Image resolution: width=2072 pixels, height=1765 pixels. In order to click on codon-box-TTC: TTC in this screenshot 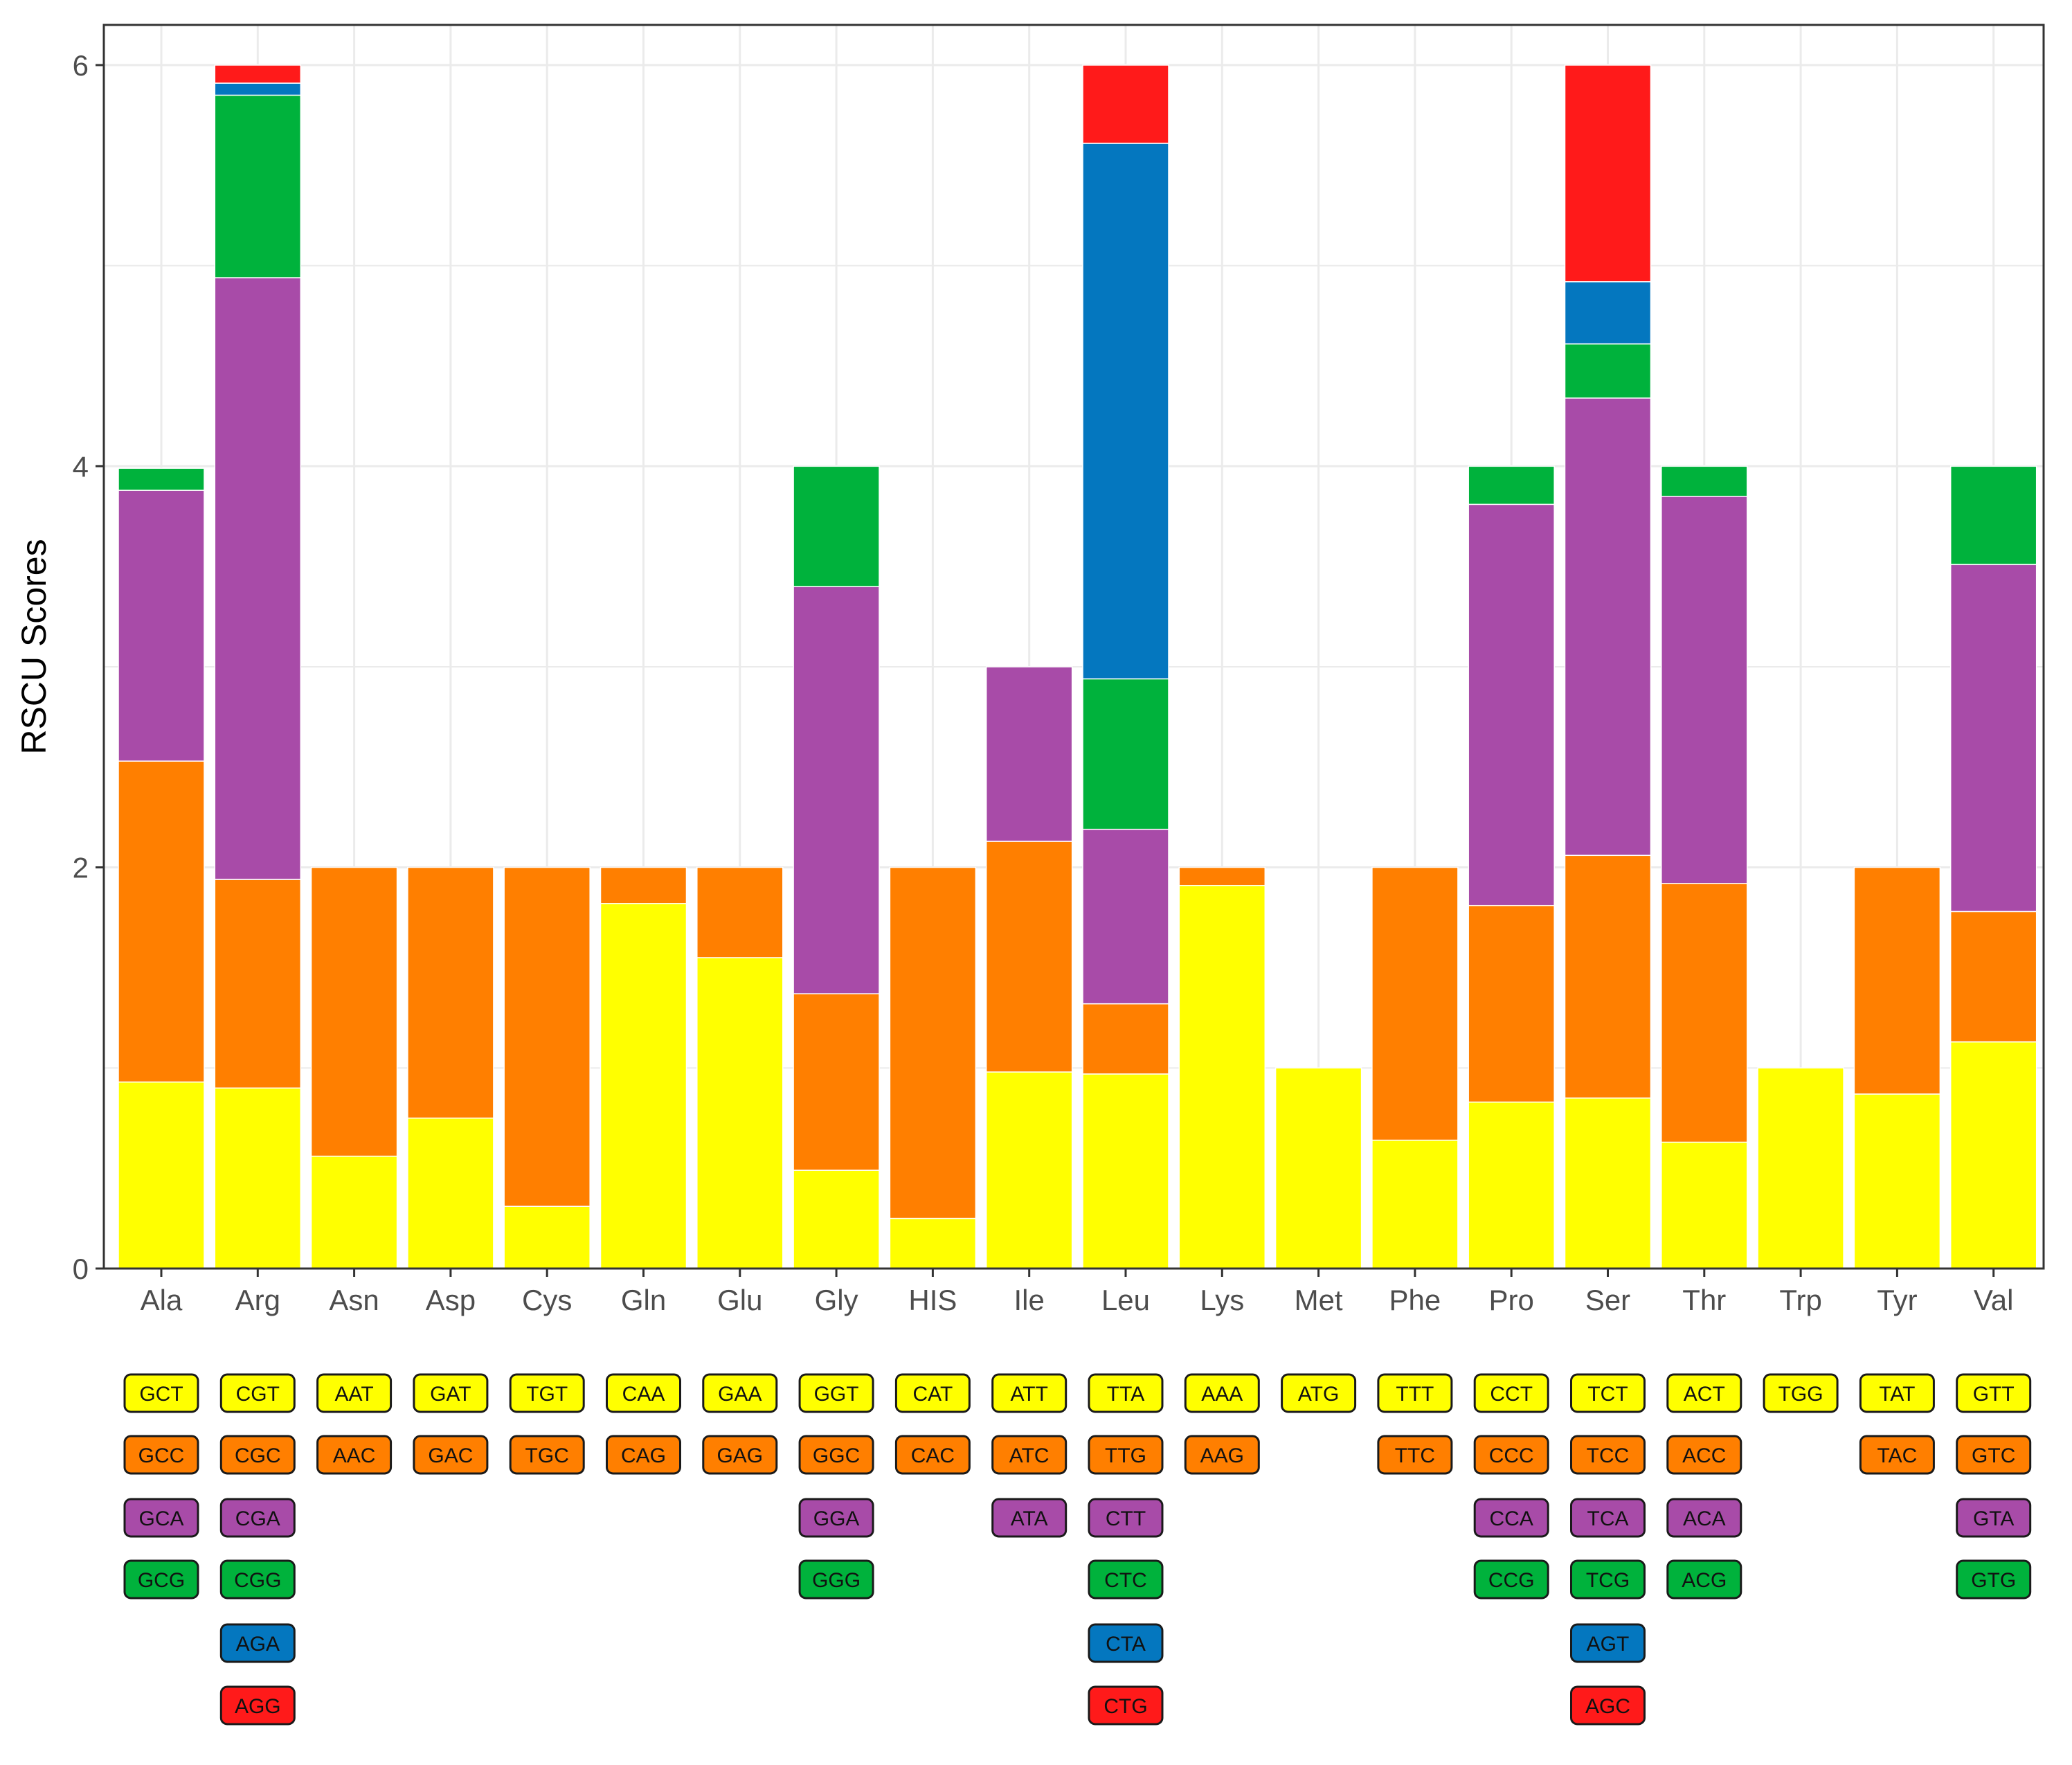, I will do `click(1415, 1455)`.